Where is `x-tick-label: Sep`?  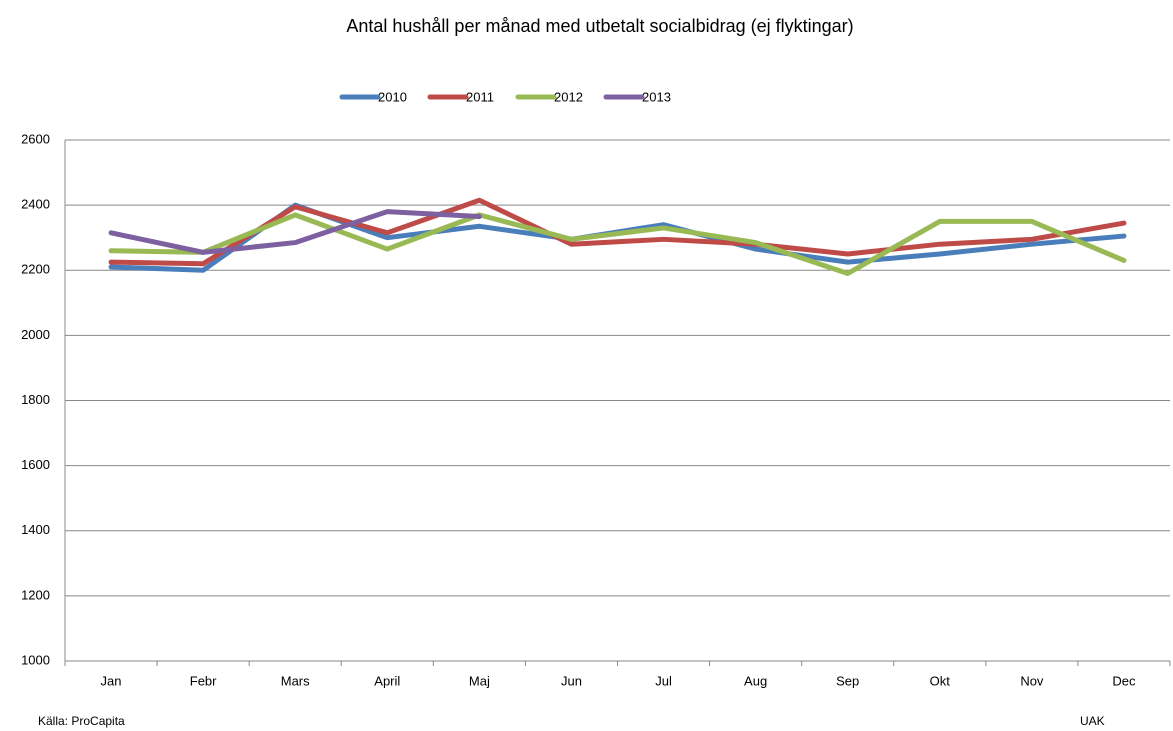
x-tick-label: Sep is located at coordinates (847, 680).